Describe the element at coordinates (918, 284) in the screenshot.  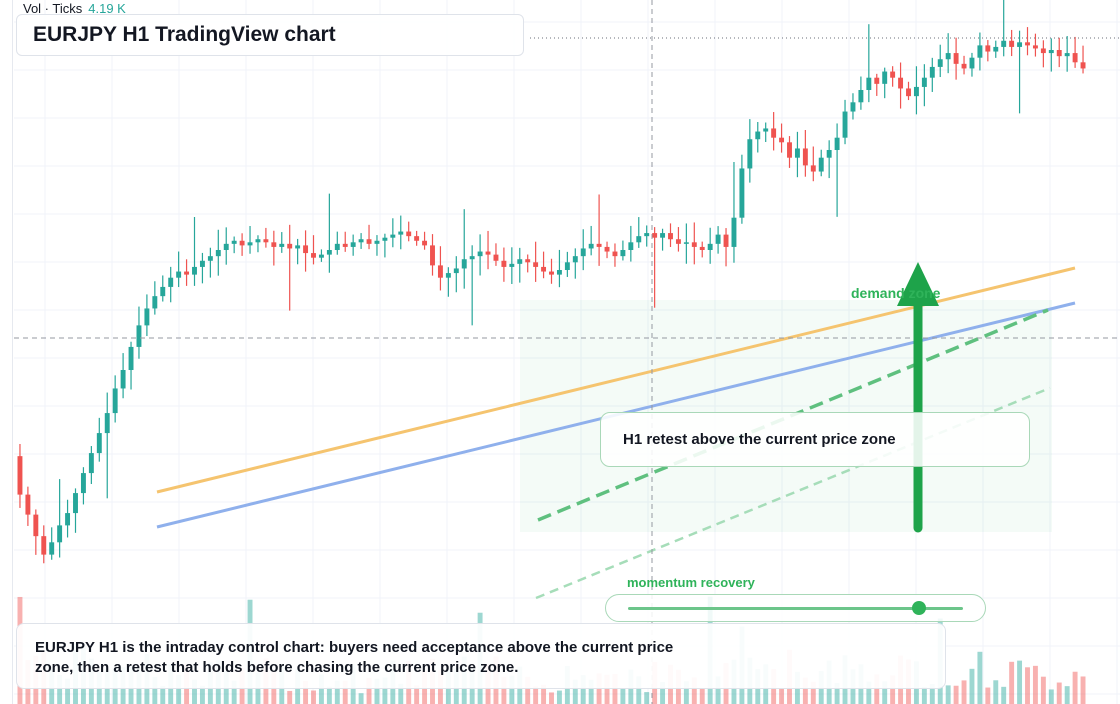
I see `up-arrow-head` at that location.